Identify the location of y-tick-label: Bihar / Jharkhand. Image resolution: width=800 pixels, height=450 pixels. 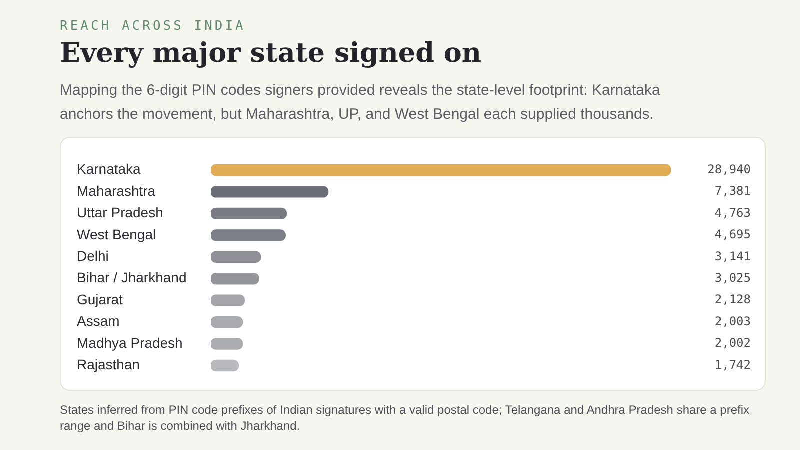
(132, 278).